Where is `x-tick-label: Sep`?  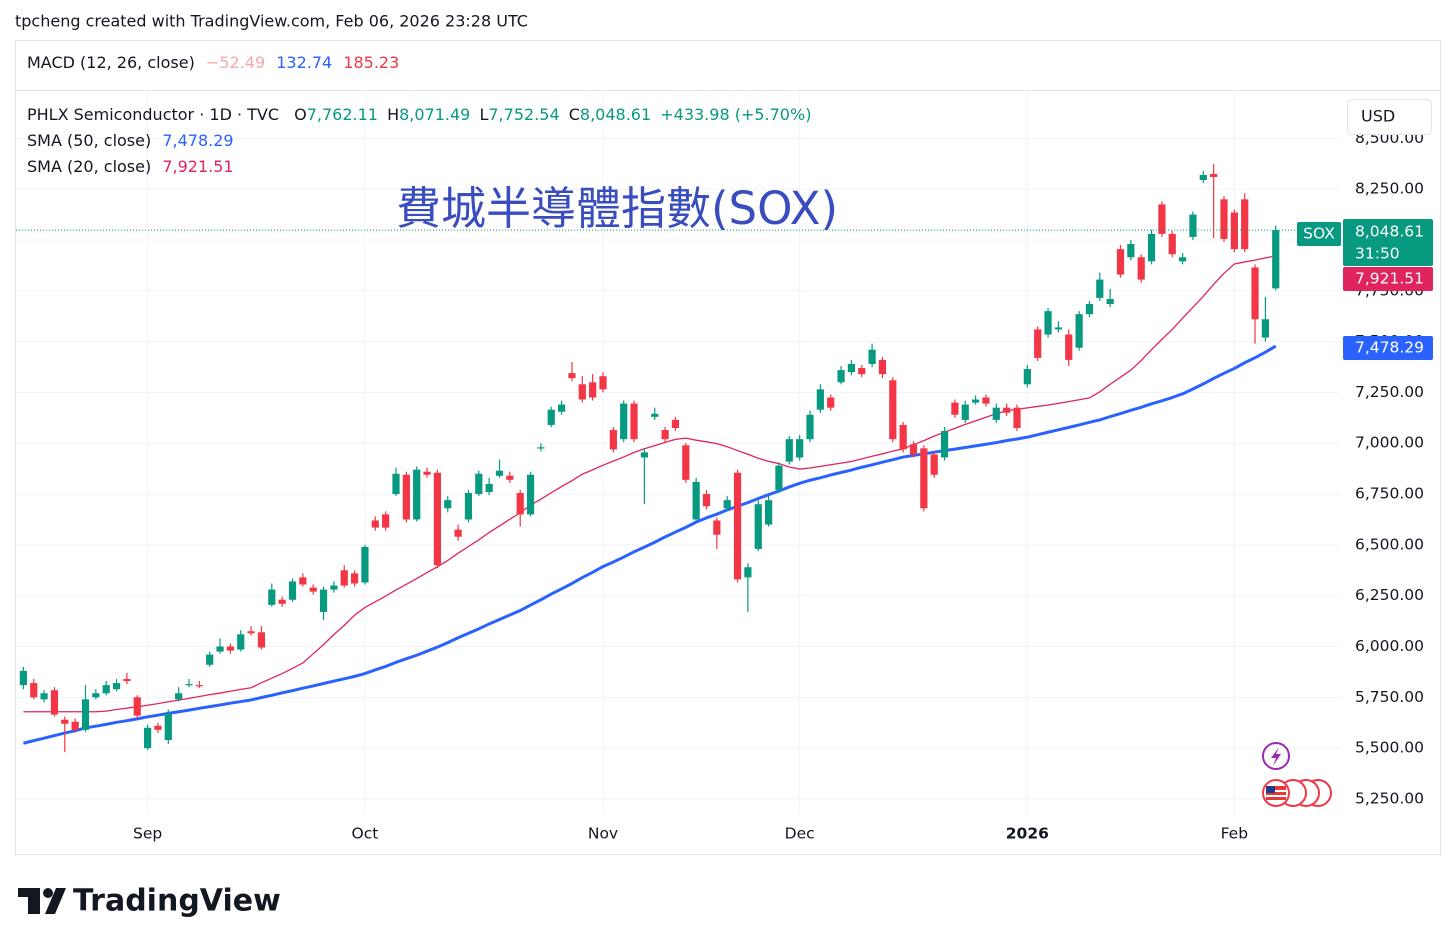
x-tick-label: Sep is located at coordinates (147, 834).